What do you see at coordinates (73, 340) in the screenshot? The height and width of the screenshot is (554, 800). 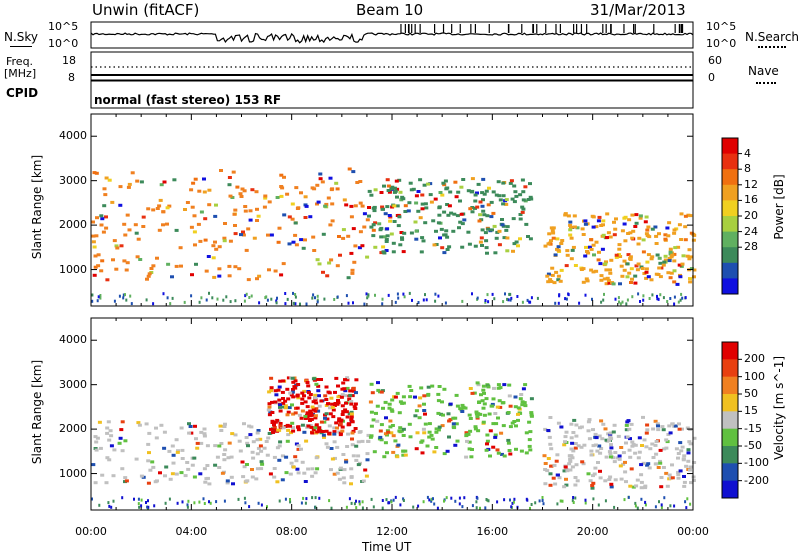 I see `y-tick-label: 4000` at bounding box center [73, 340].